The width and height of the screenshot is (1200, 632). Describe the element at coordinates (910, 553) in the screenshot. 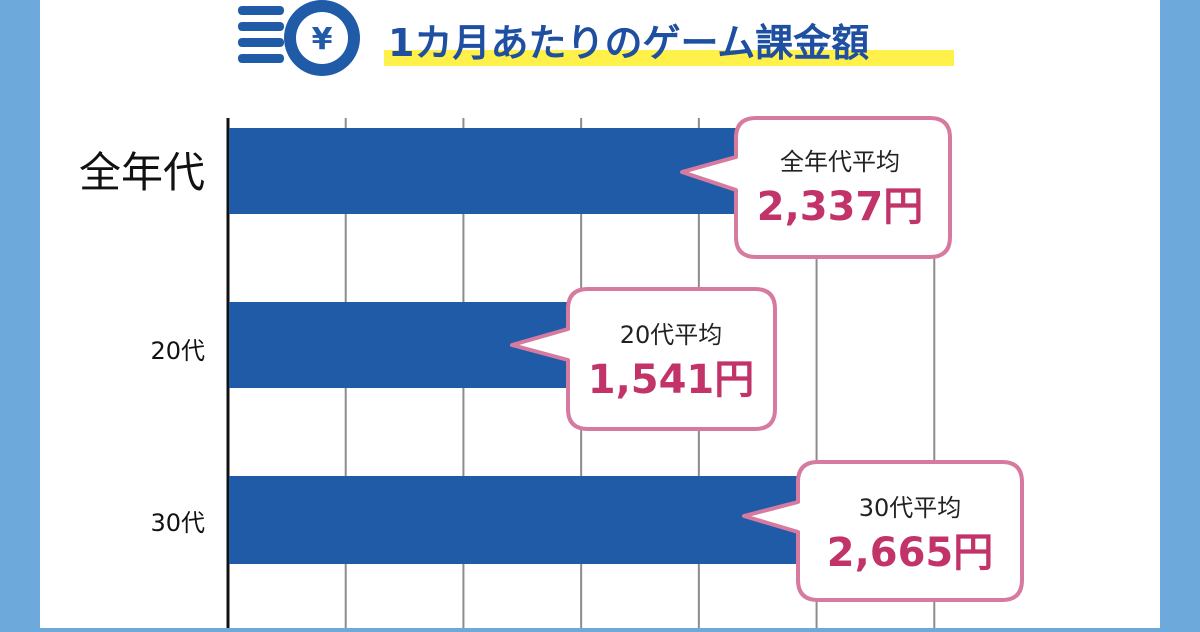

I see `callout-value-30s: 2,665円` at that location.